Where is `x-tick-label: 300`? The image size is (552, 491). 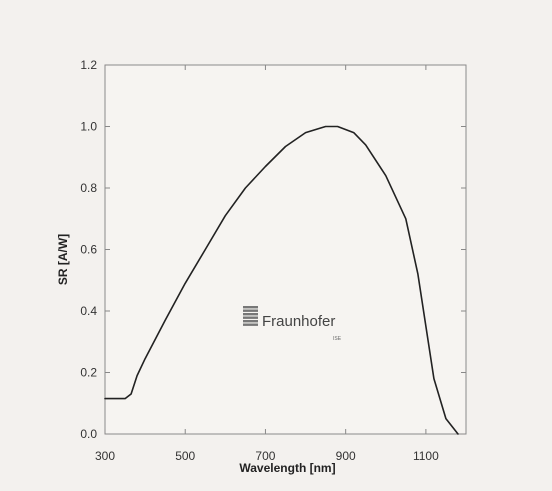 x-tick-label: 300 is located at coordinates (105, 456).